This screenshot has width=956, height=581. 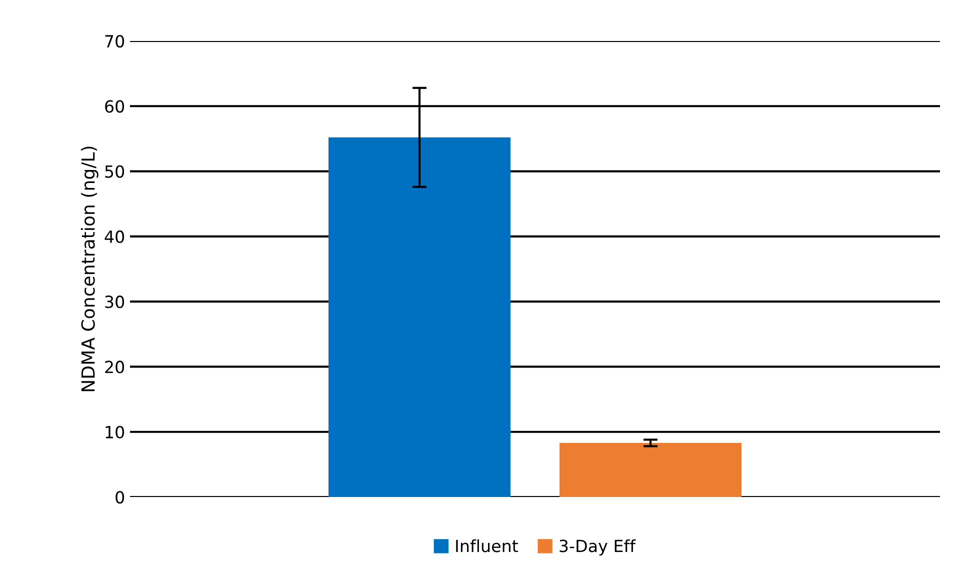 What do you see at coordinates (89, 269) in the screenshot?
I see `y-axis-title: NDMA Concentration (ng/L)` at bounding box center [89, 269].